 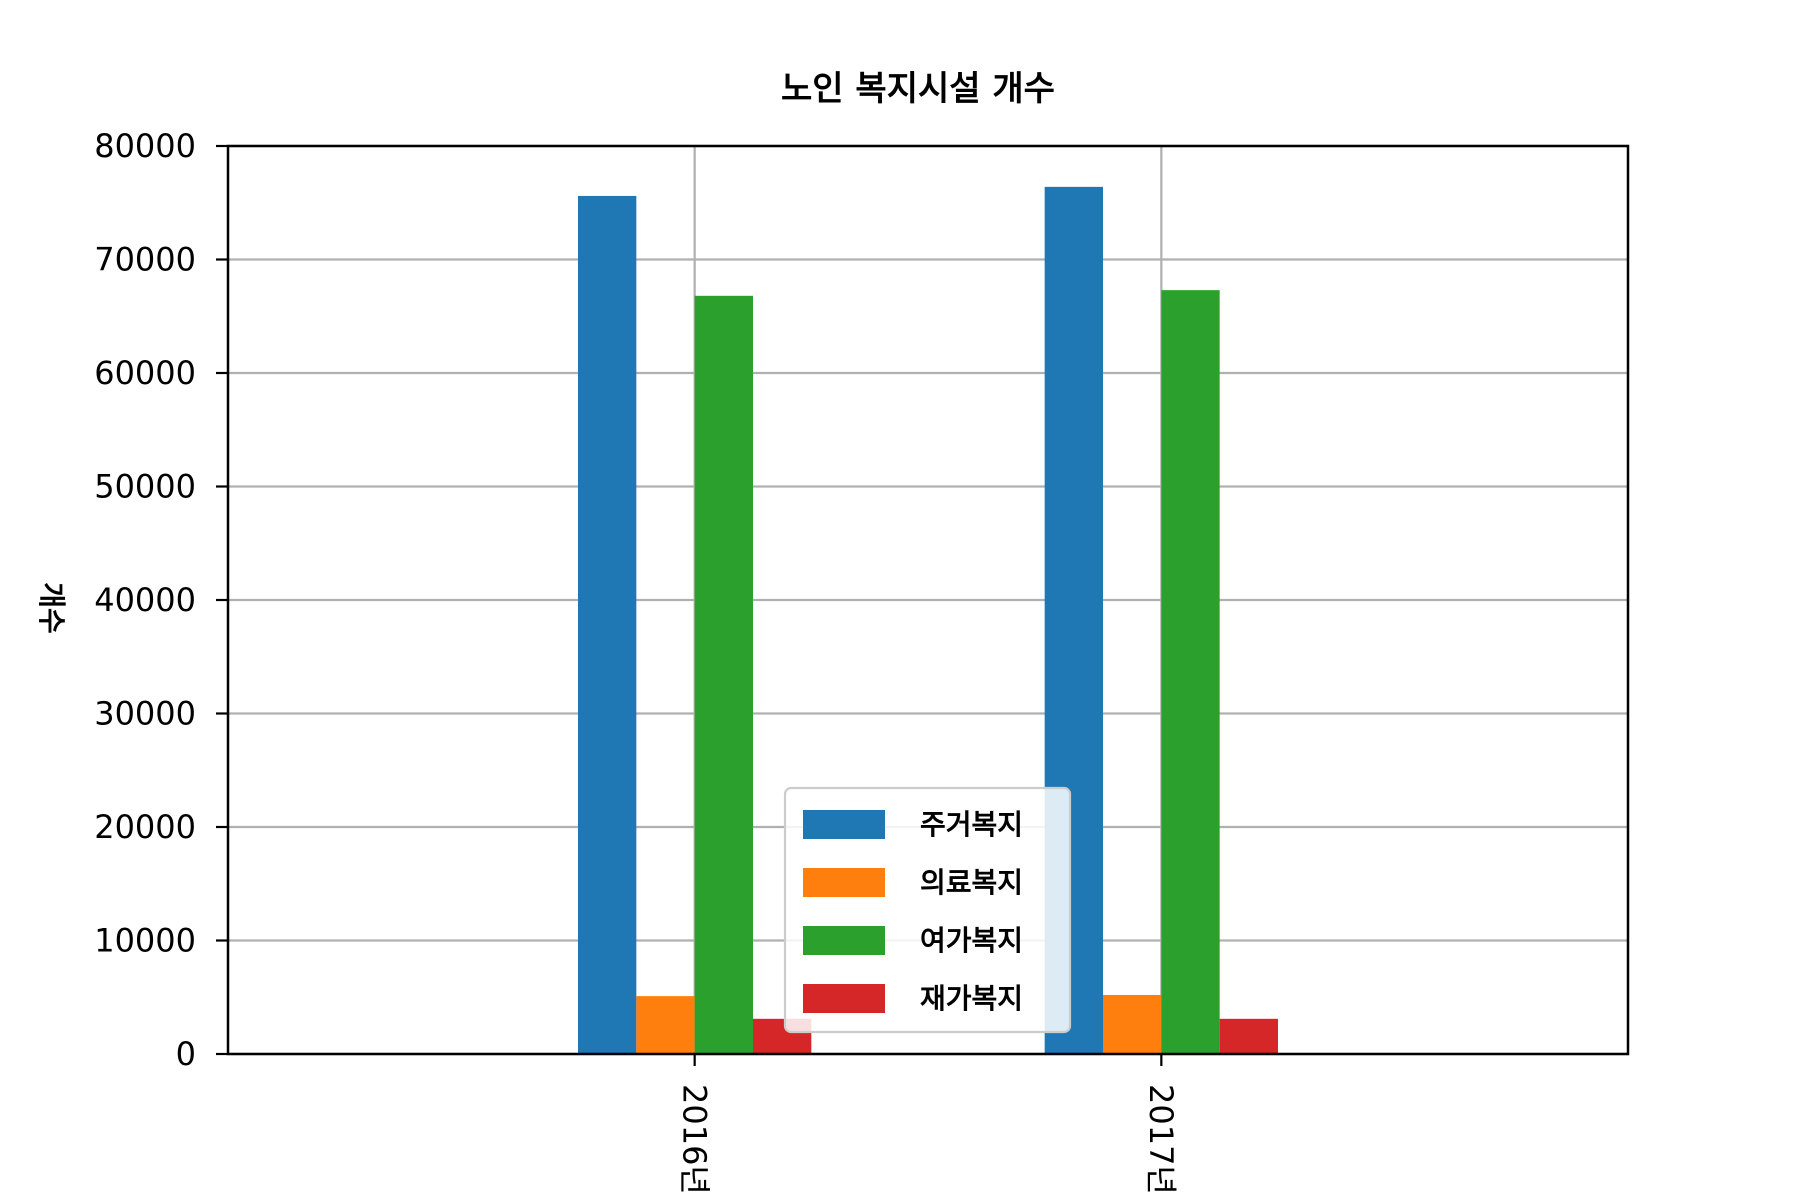 I want to click on y-tick-label: 20000, so click(x=145, y=827).